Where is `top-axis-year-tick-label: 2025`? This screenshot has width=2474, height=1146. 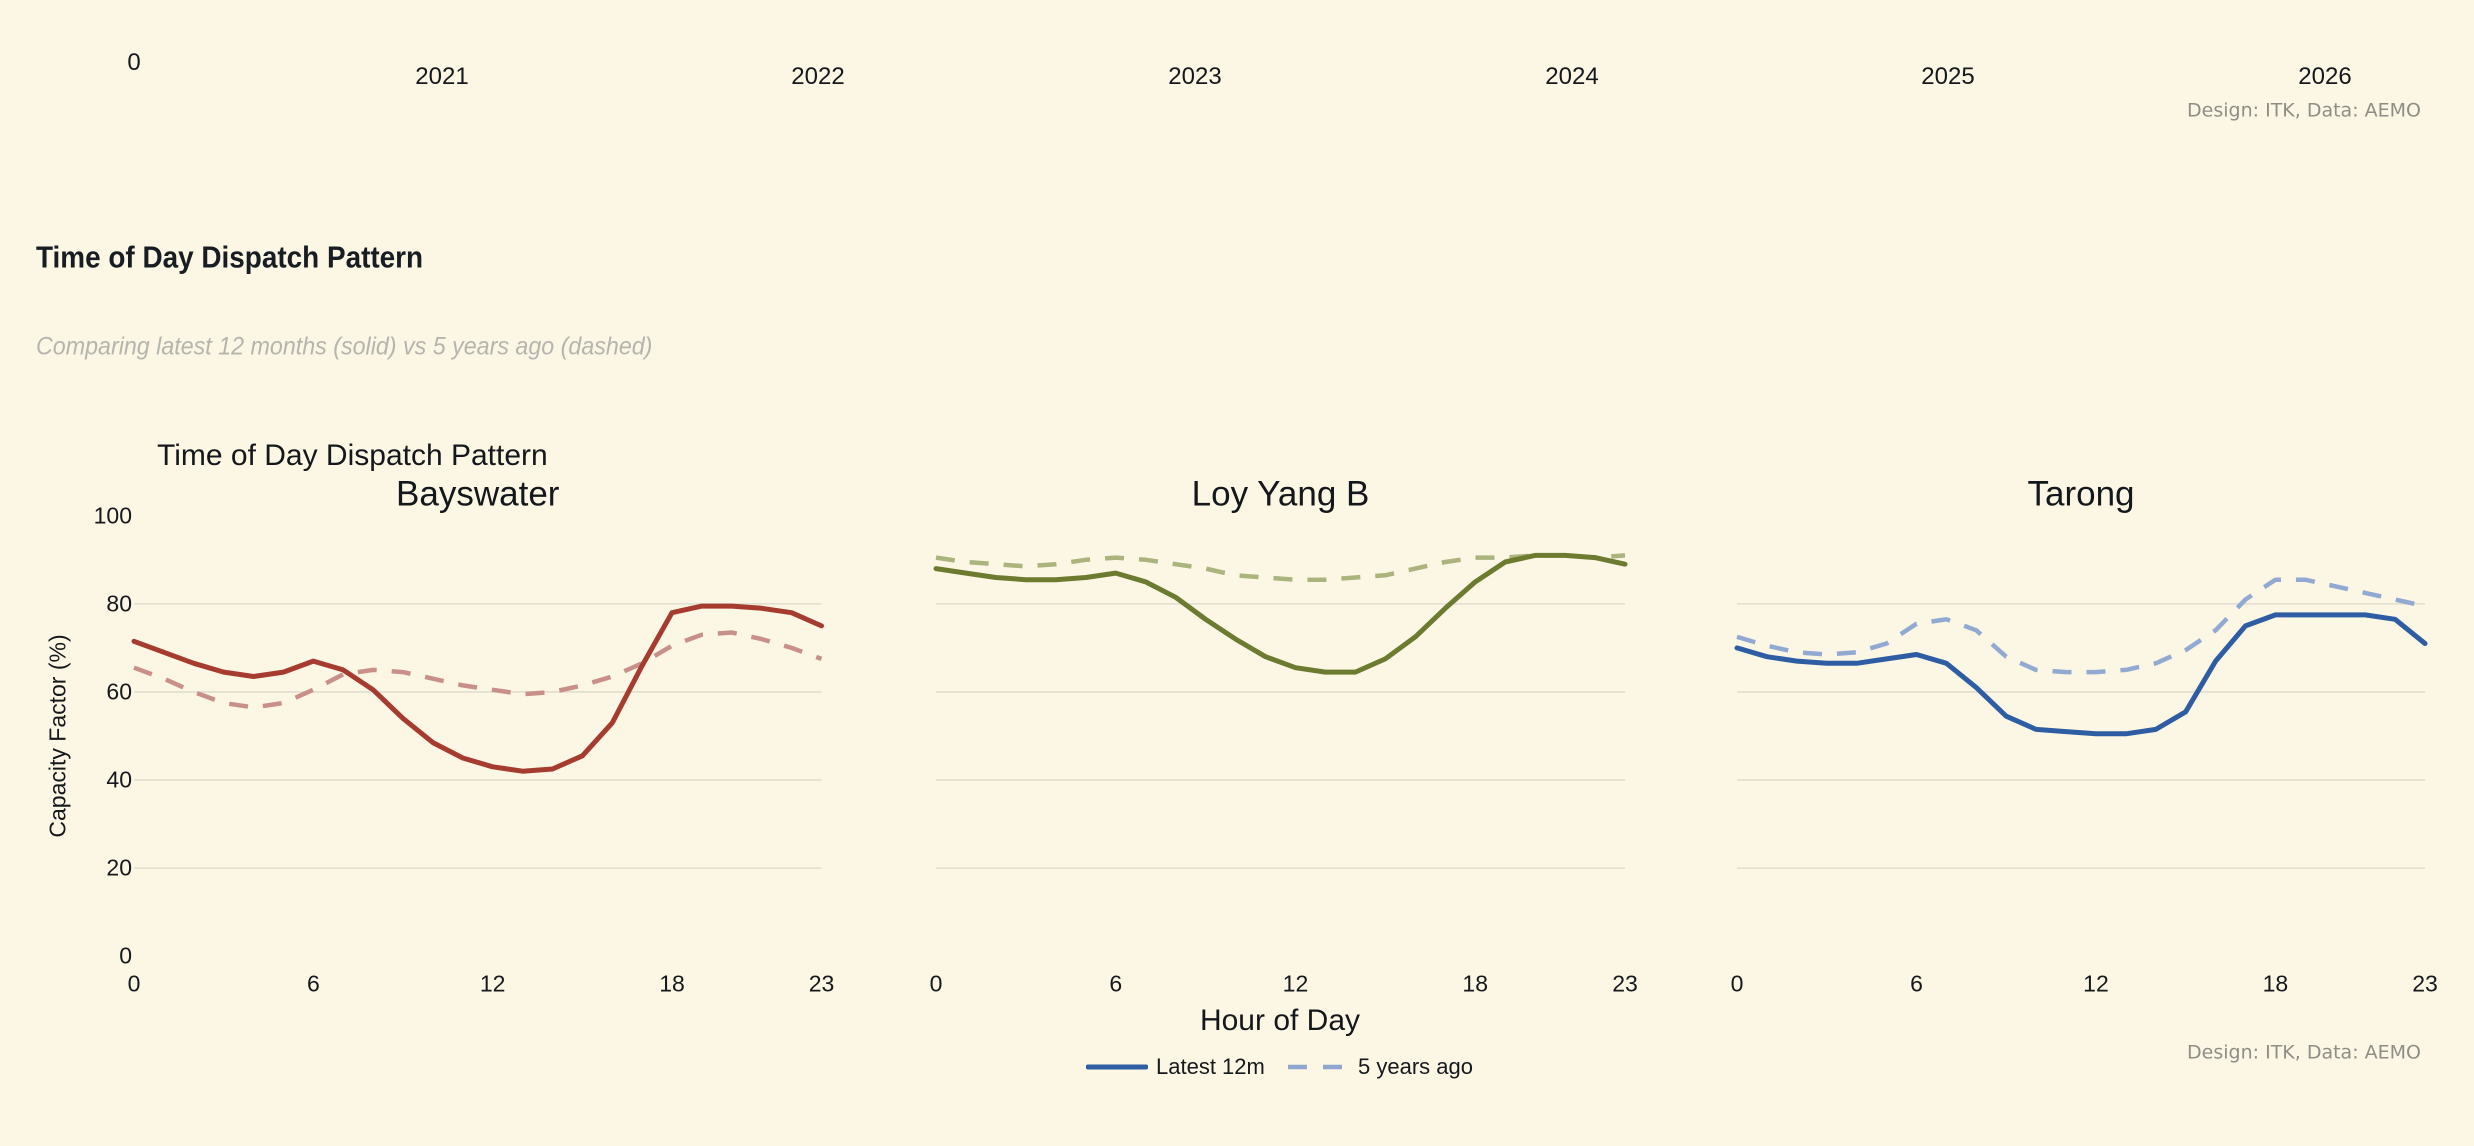
top-axis-year-tick-label: 2025 is located at coordinates (1948, 76).